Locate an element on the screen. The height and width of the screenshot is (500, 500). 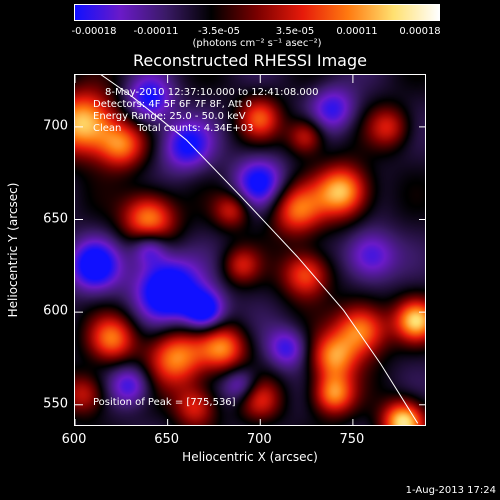
y-axis-label: Heliocentric Y (arcsec) is located at coordinates (13, 250).